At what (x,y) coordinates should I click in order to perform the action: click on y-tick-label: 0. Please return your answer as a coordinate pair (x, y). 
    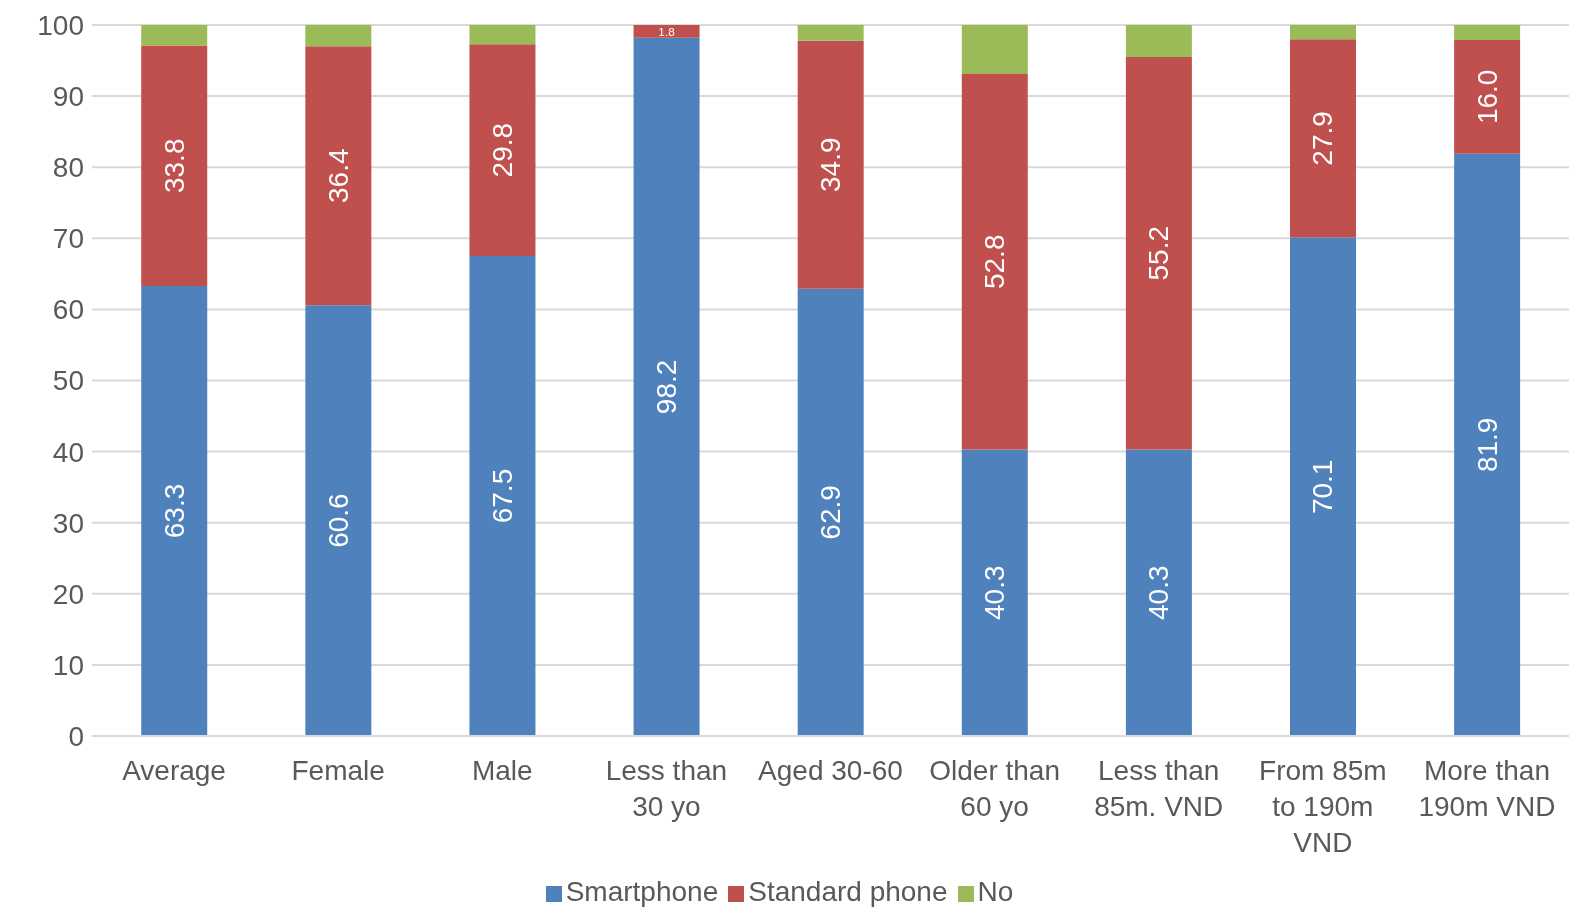
    Looking at the image, I should click on (76, 736).